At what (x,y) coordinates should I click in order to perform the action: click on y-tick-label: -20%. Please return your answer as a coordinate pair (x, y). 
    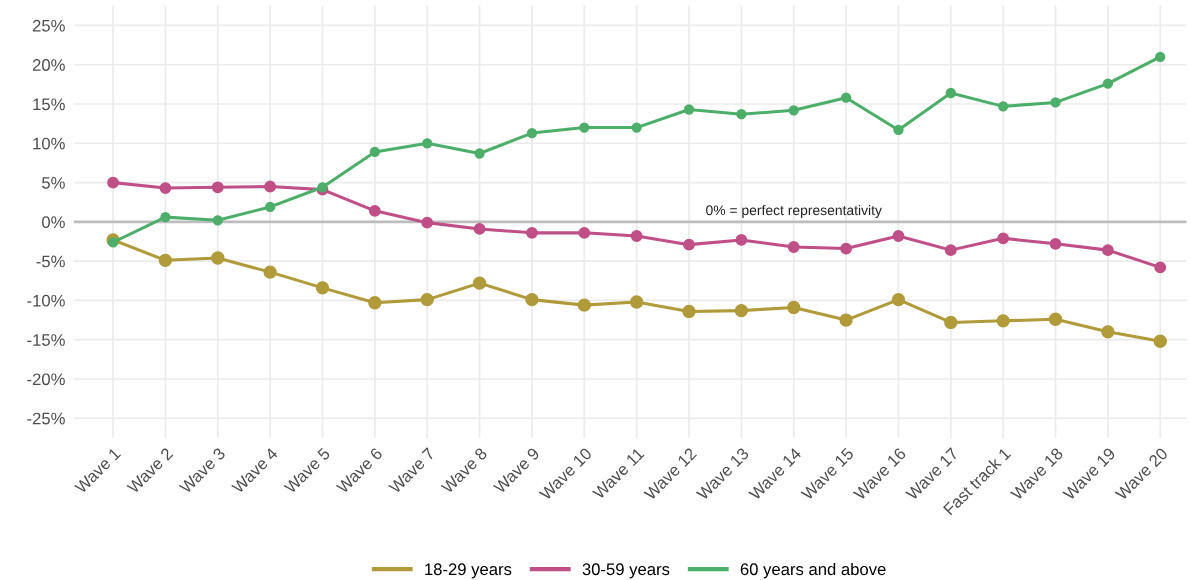
    Looking at the image, I should click on (46, 379).